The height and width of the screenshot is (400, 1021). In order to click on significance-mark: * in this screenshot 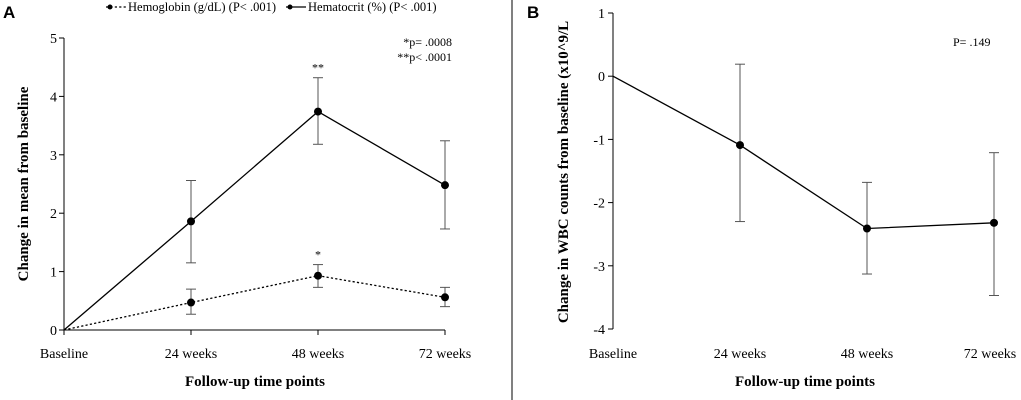, I will do `click(318, 255)`.